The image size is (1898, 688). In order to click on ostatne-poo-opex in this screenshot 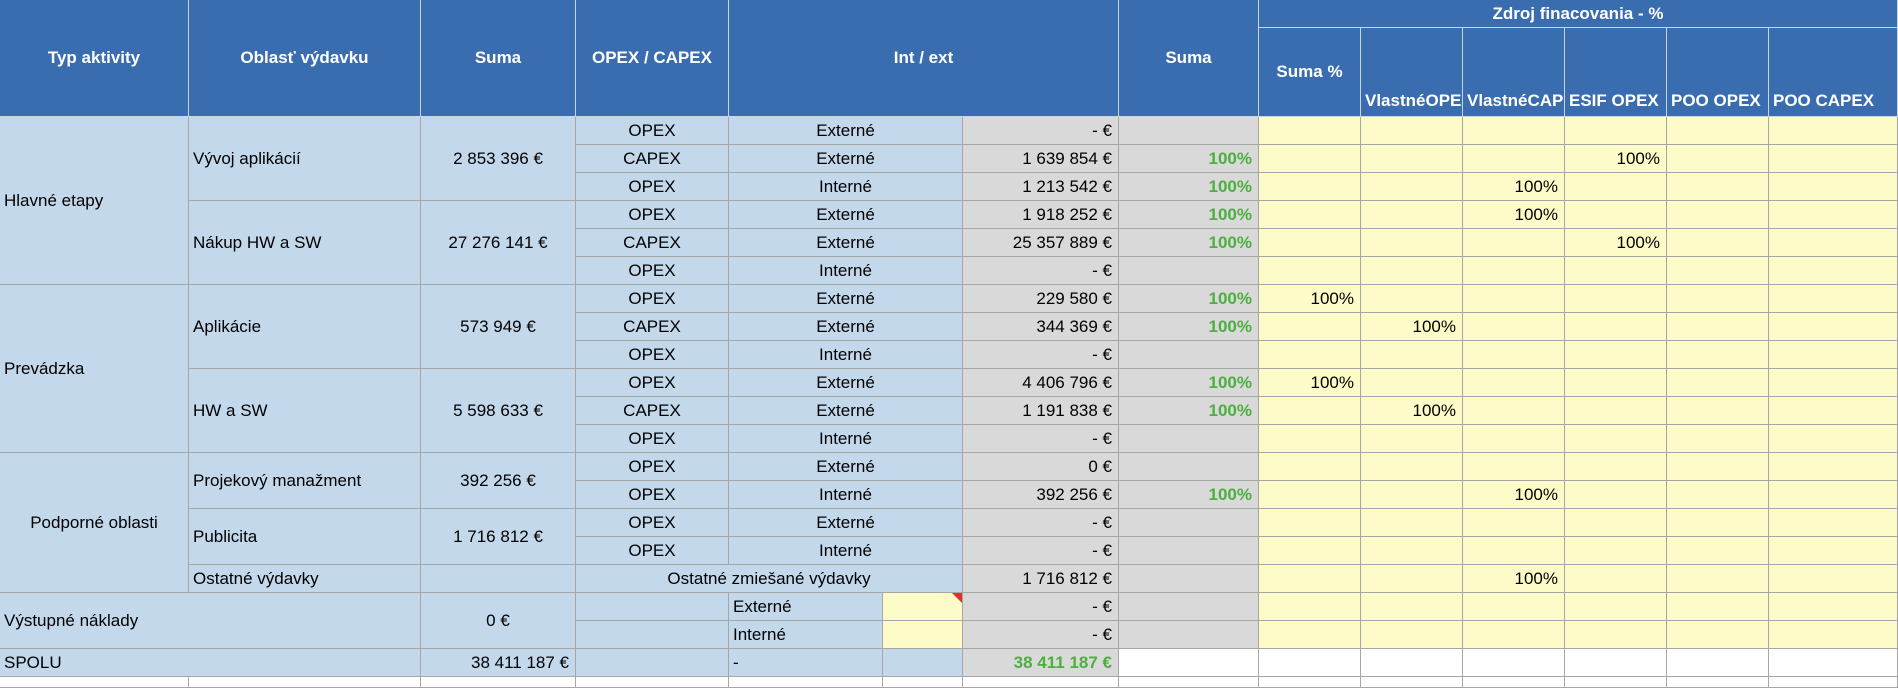, I will do `click(1718, 579)`.